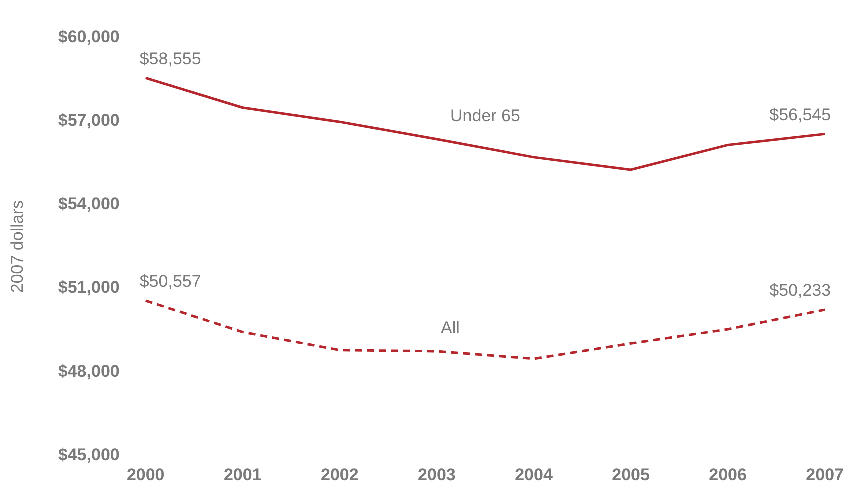  Describe the element at coordinates (89, 120) in the screenshot. I see `y-tick-label: $57,000` at that location.